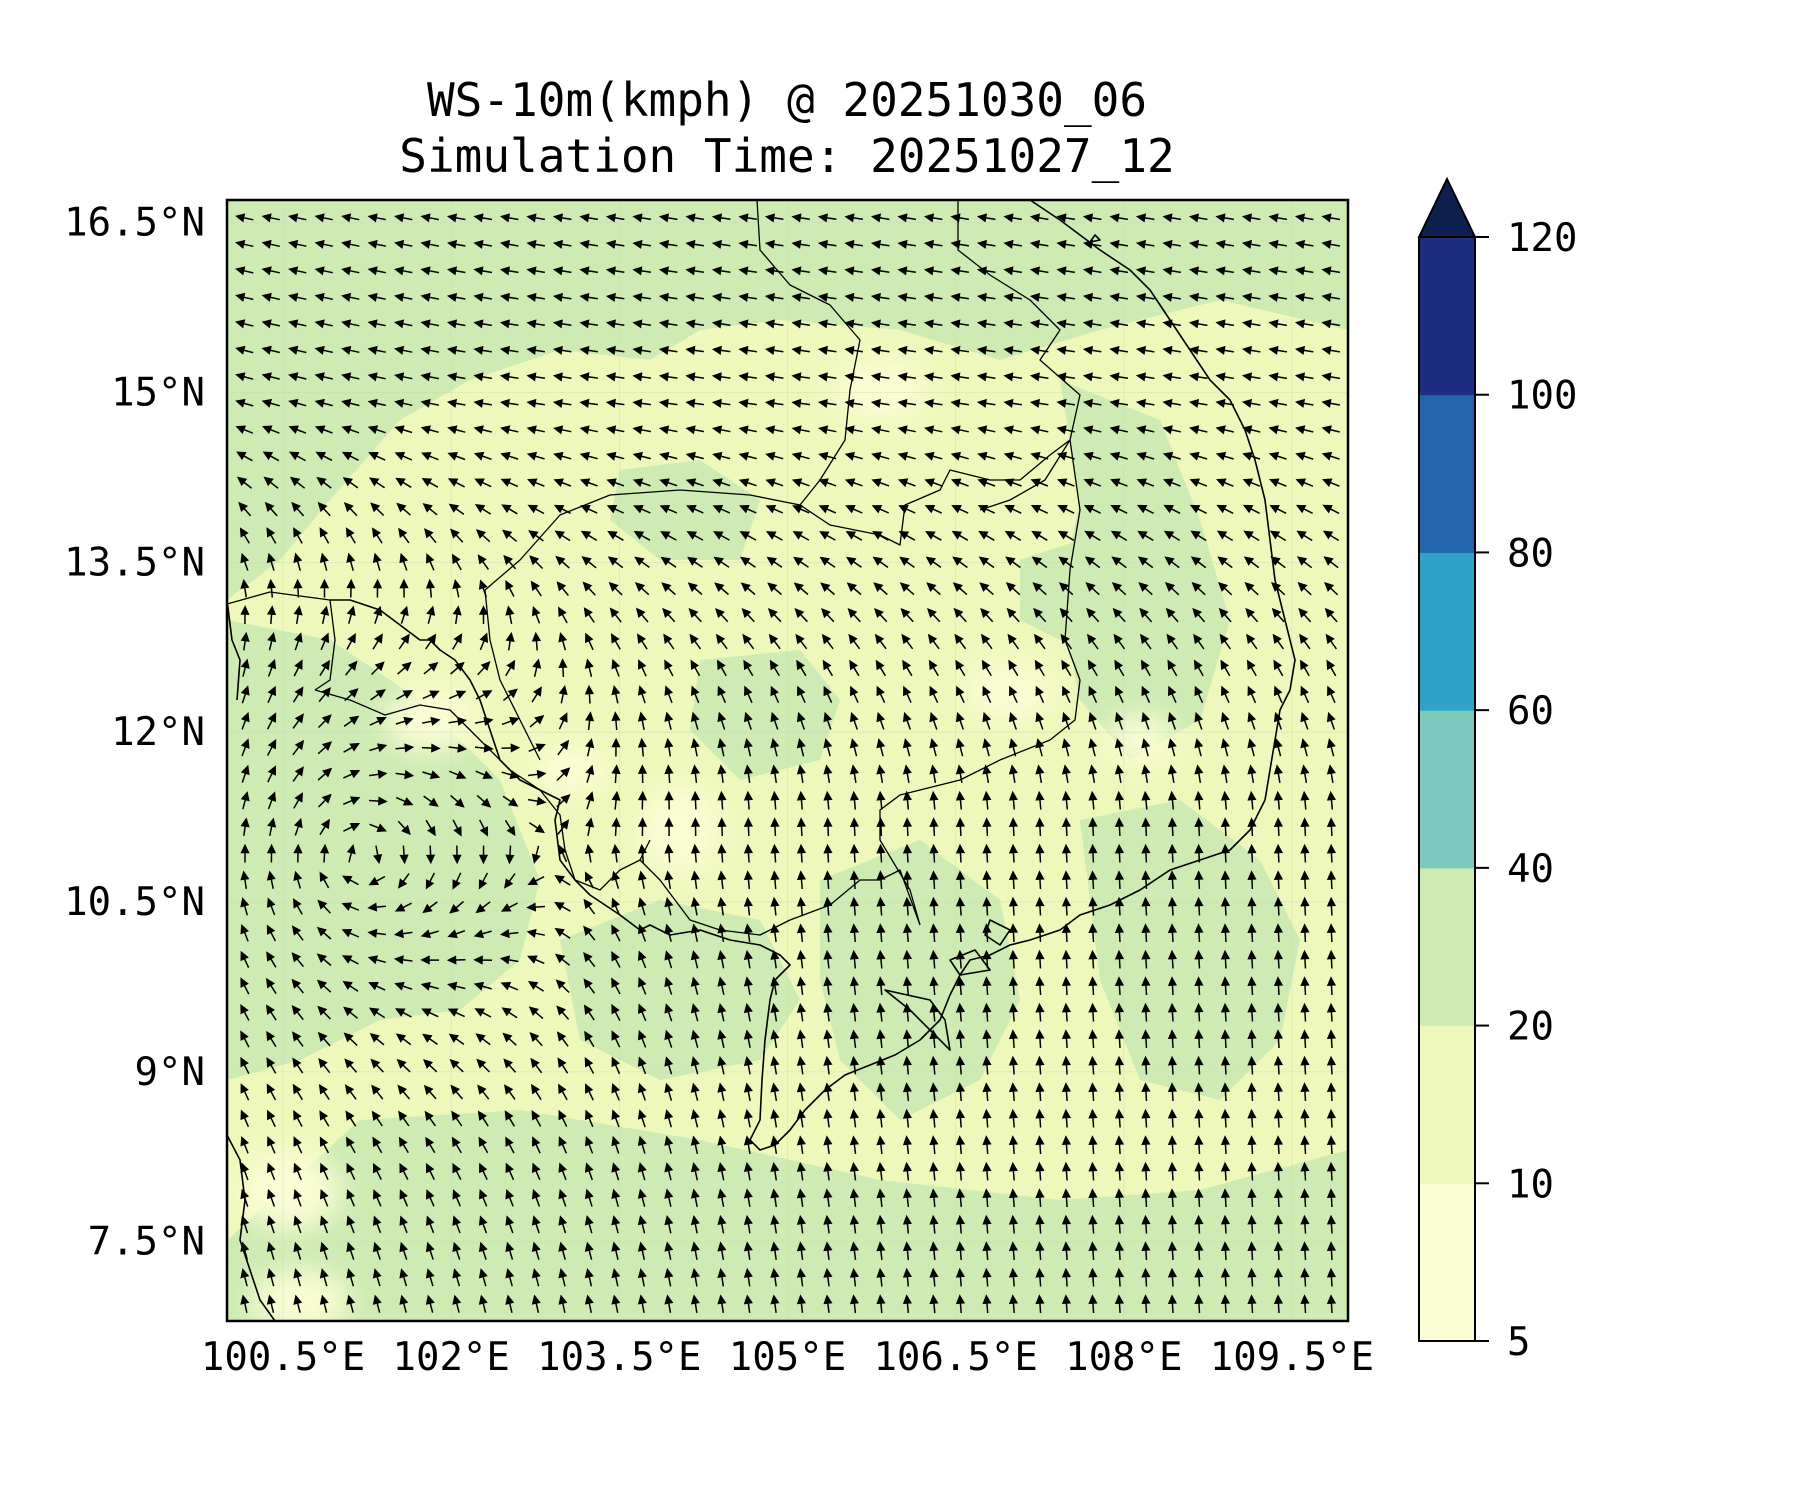  Describe the element at coordinates (1447, 207) in the screenshot. I see `colorbar-extend-arrow` at that location.